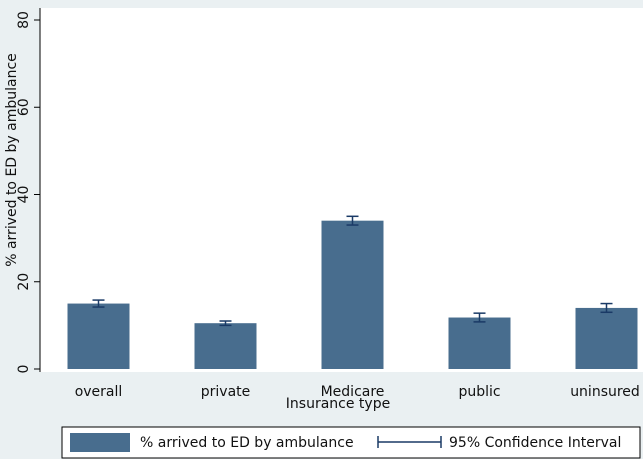  What do you see at coordinates (535, 443) in the screenshot?
I see `legend-ci-label: 95% Confidence Interval` at bounding box center [535, 443].